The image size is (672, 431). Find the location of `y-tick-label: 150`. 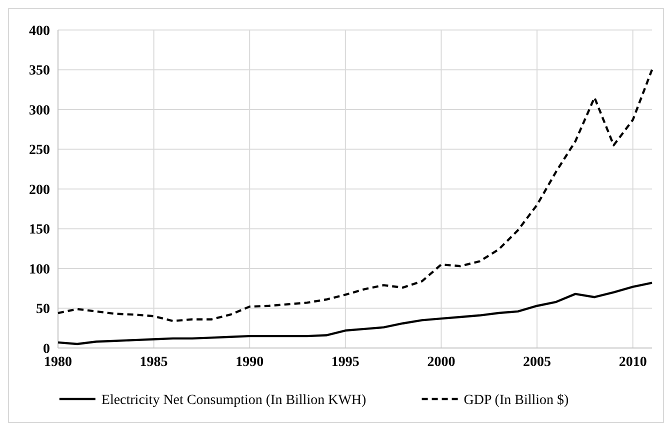

y-tick-label: 150 is located at coordinates (39, 230).